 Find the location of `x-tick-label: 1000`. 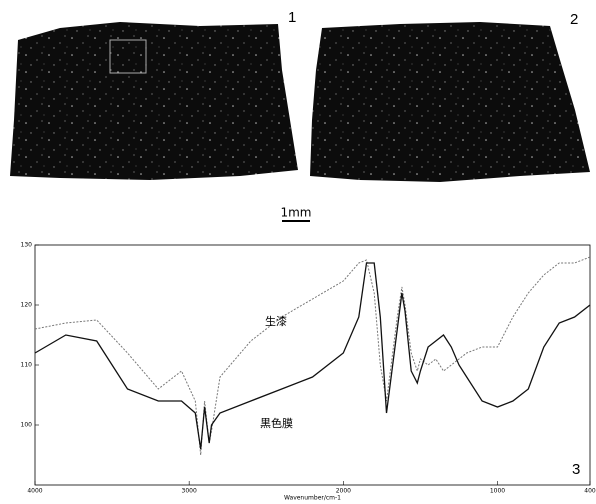

x-tick-label: 1000 is located at coordinates (497, 491).